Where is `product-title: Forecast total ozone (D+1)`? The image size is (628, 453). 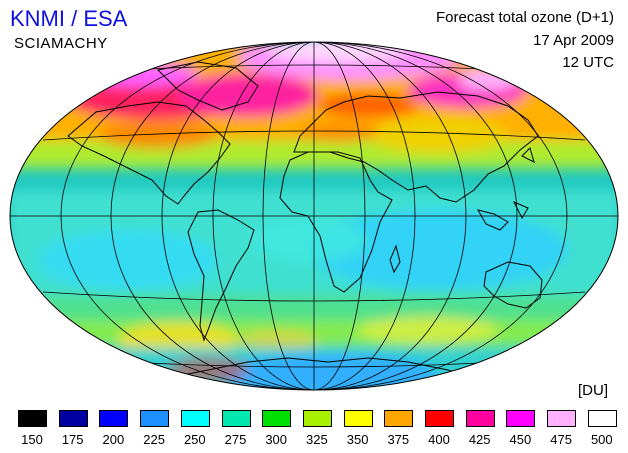
product-title: Forecast total ozone (D+1) is located at coordinates (524, 17).